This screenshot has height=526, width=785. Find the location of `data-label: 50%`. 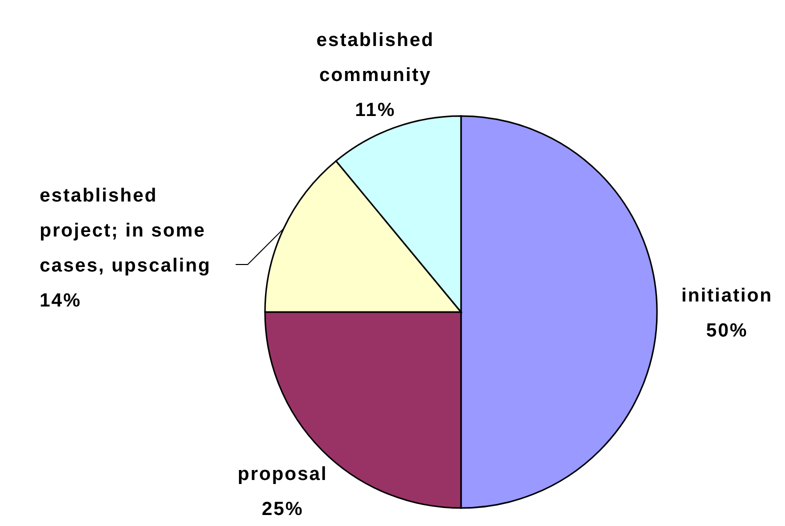

data-label: 50% is located at coordinates (727, 331).